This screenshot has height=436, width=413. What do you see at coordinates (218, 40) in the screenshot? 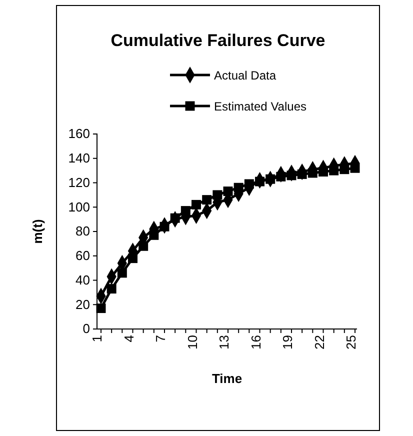
I see `chart-title: Cumulative Failures Curve` at bounding box center [218, 40].